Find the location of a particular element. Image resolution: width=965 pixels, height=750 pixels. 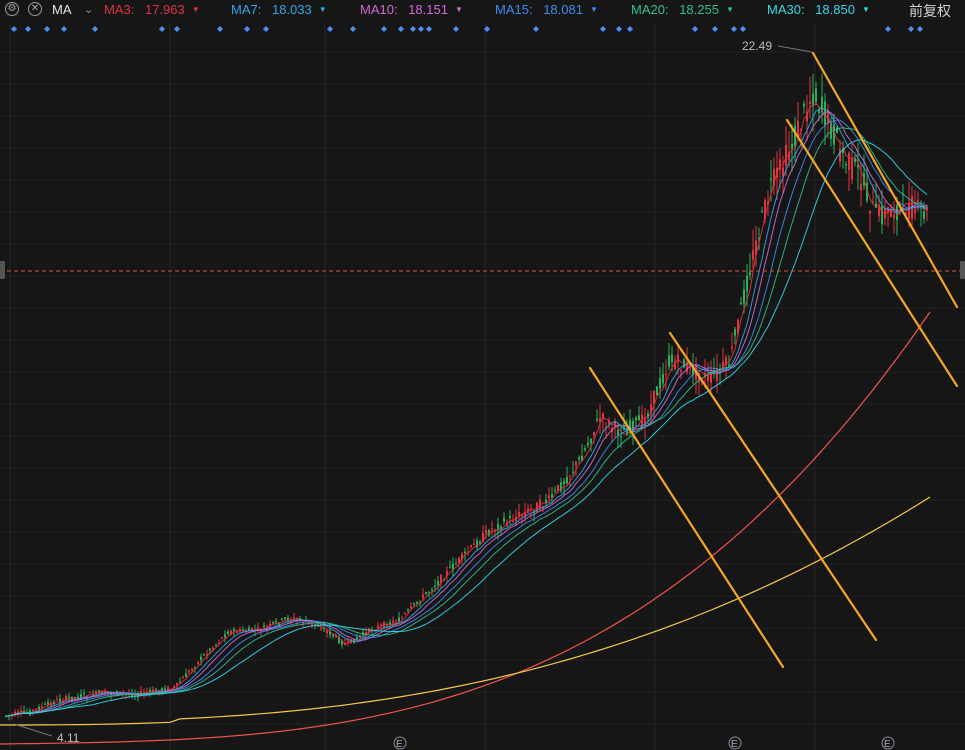

ma15-readout: MA15: 18.081 ▼ is located at coordinates (546, 9).